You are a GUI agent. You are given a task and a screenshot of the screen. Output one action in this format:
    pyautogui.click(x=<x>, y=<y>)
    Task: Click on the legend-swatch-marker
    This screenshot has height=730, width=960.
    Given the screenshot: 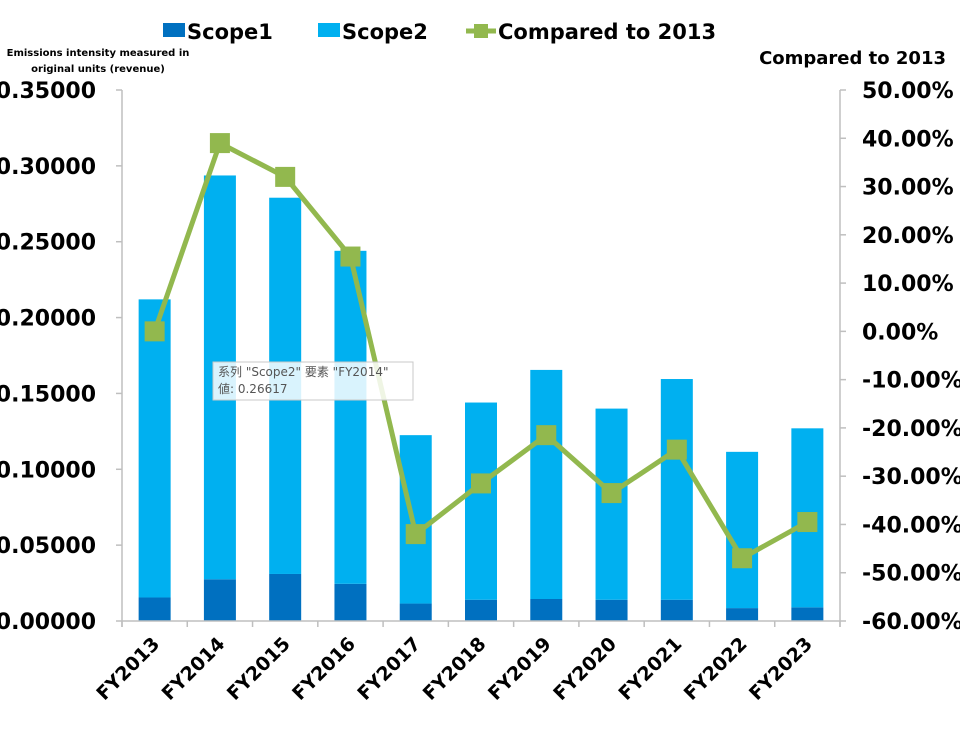 What is the action you would take?
    pyautogui.click(x=481, y=31)
    